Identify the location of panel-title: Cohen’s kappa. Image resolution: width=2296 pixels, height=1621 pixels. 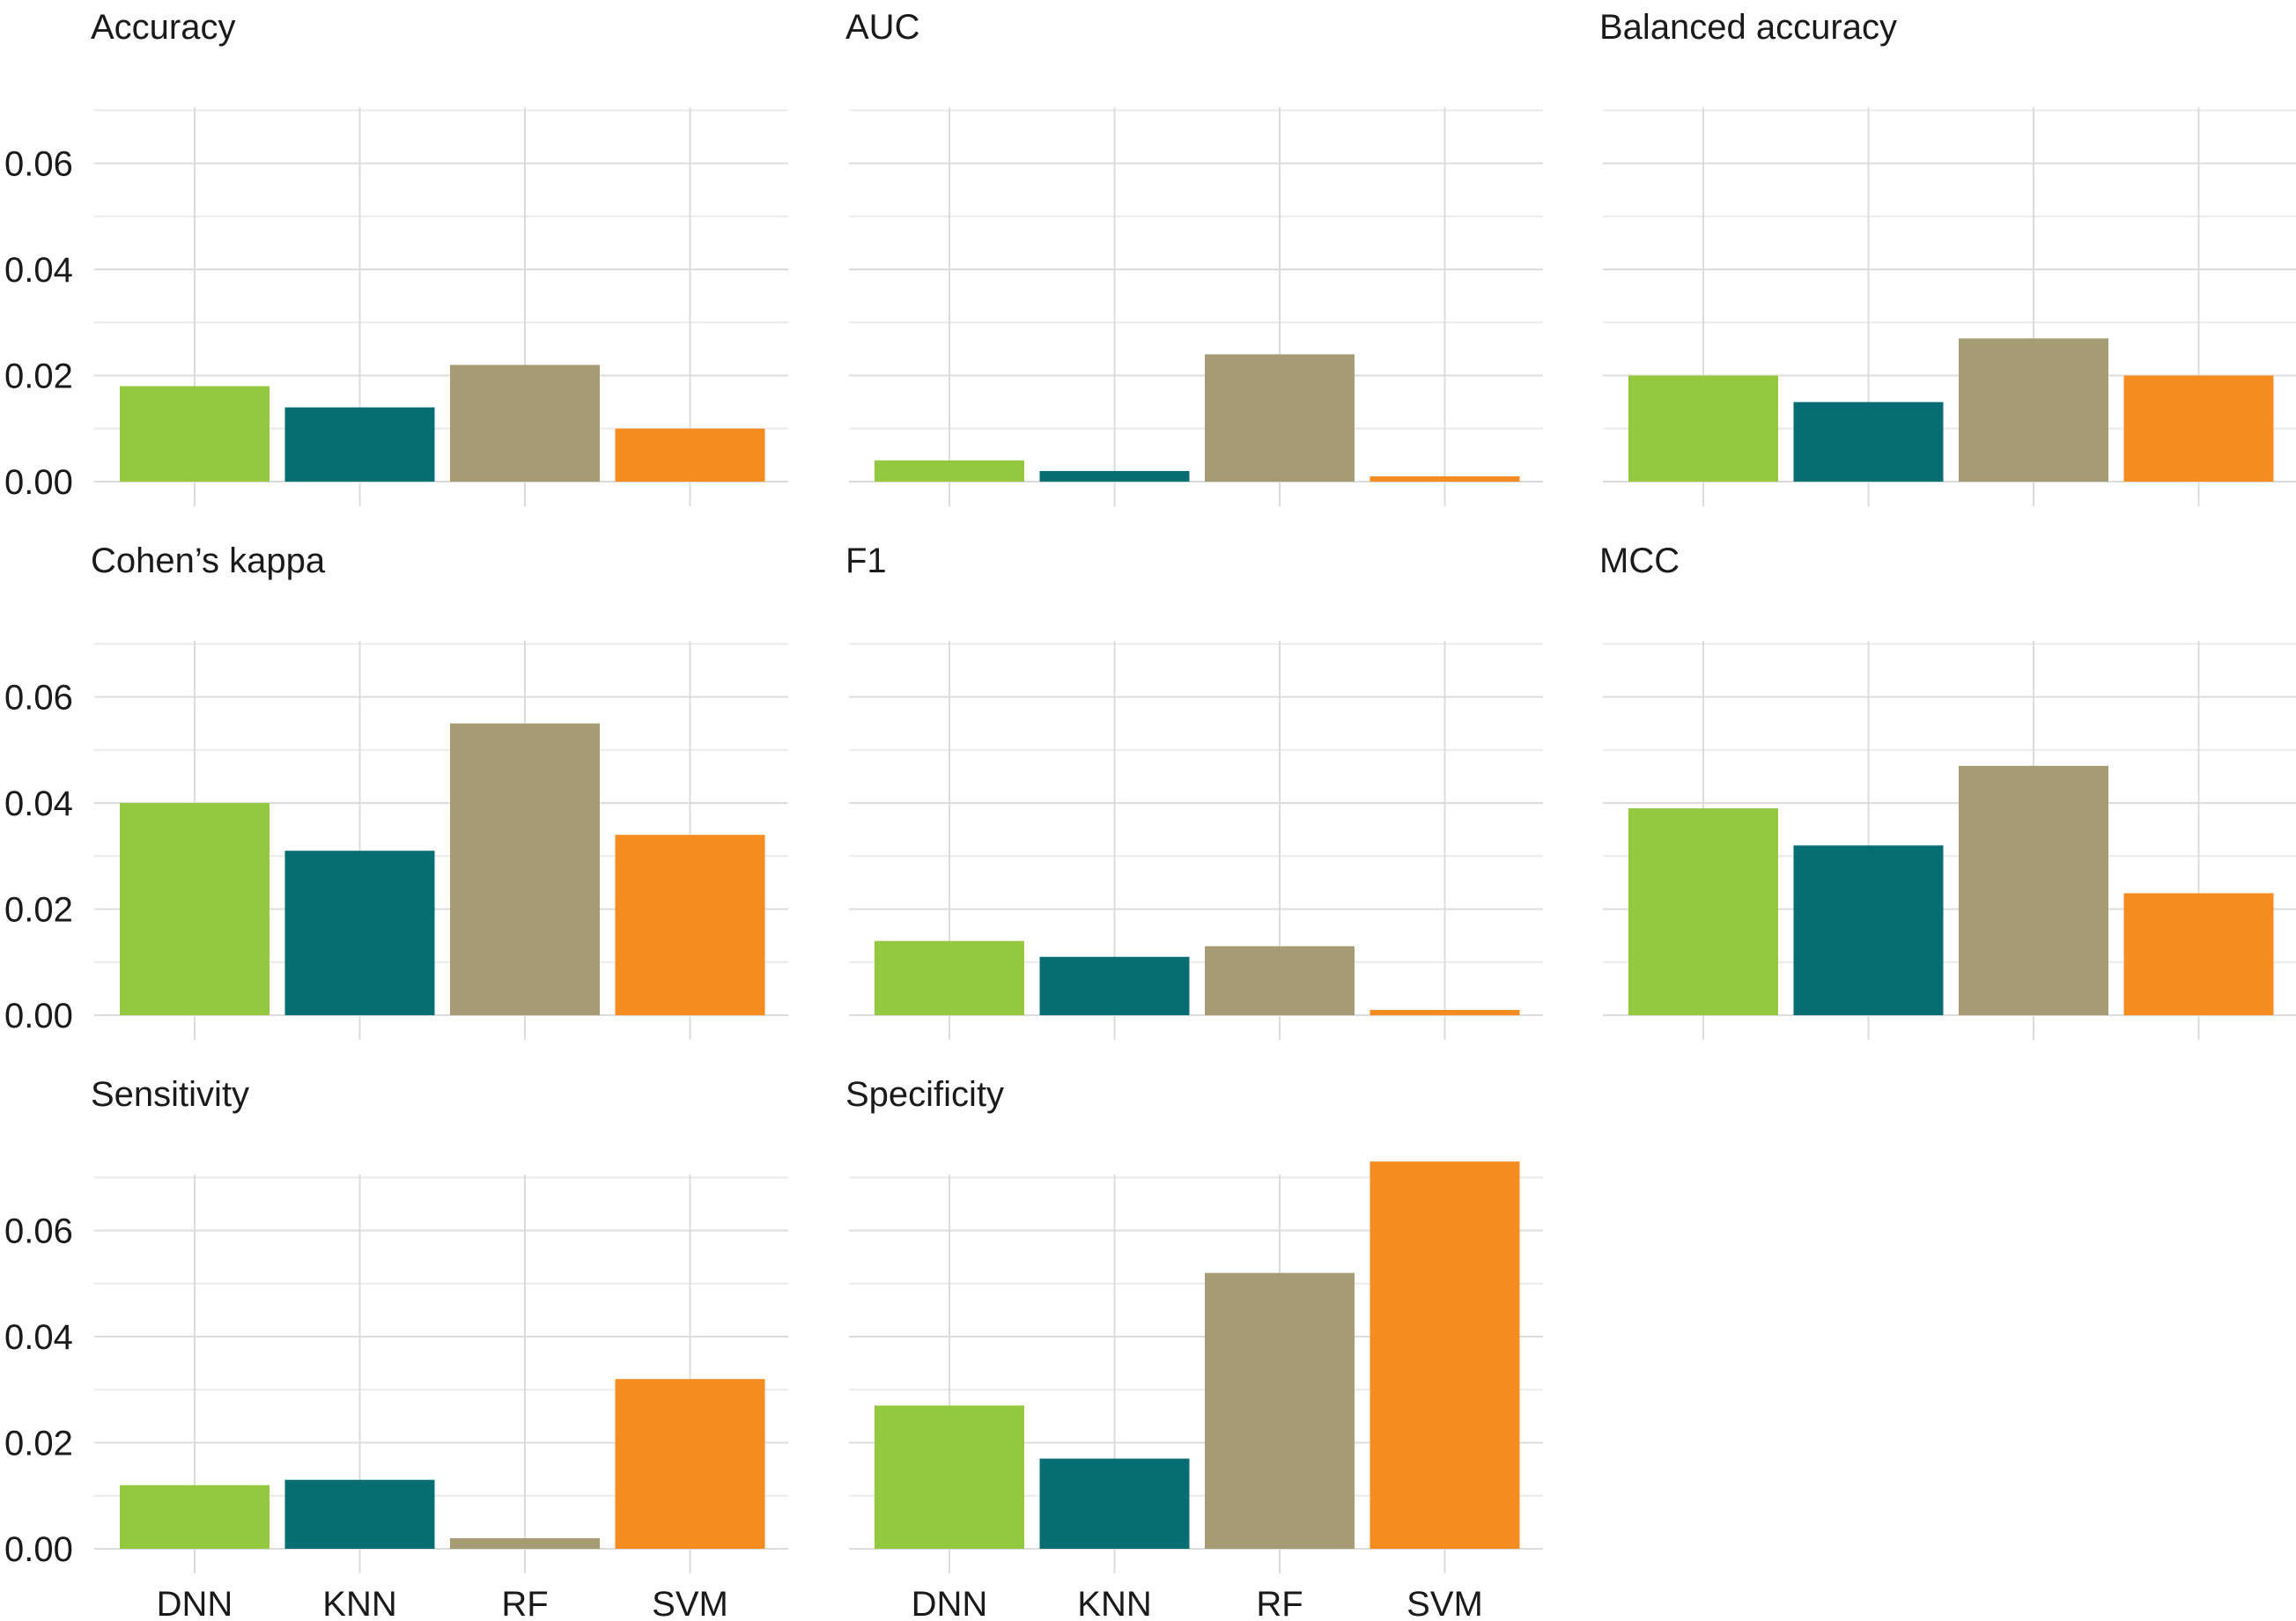
(208, 561).